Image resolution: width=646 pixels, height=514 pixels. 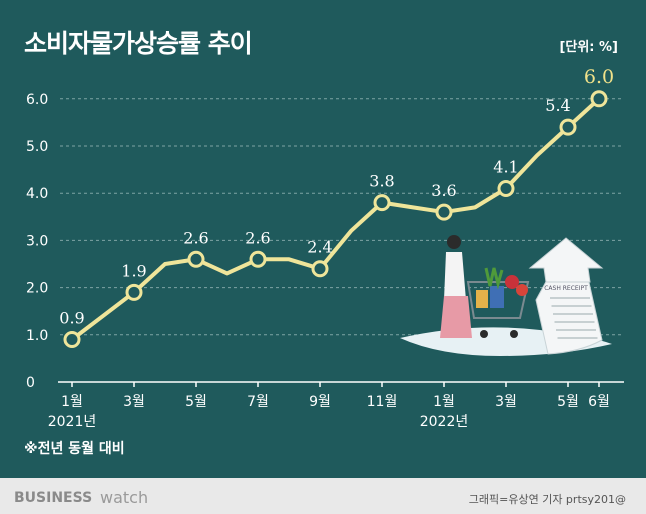 I want to click on data-label: 1.9, so click(x=133, y=270).